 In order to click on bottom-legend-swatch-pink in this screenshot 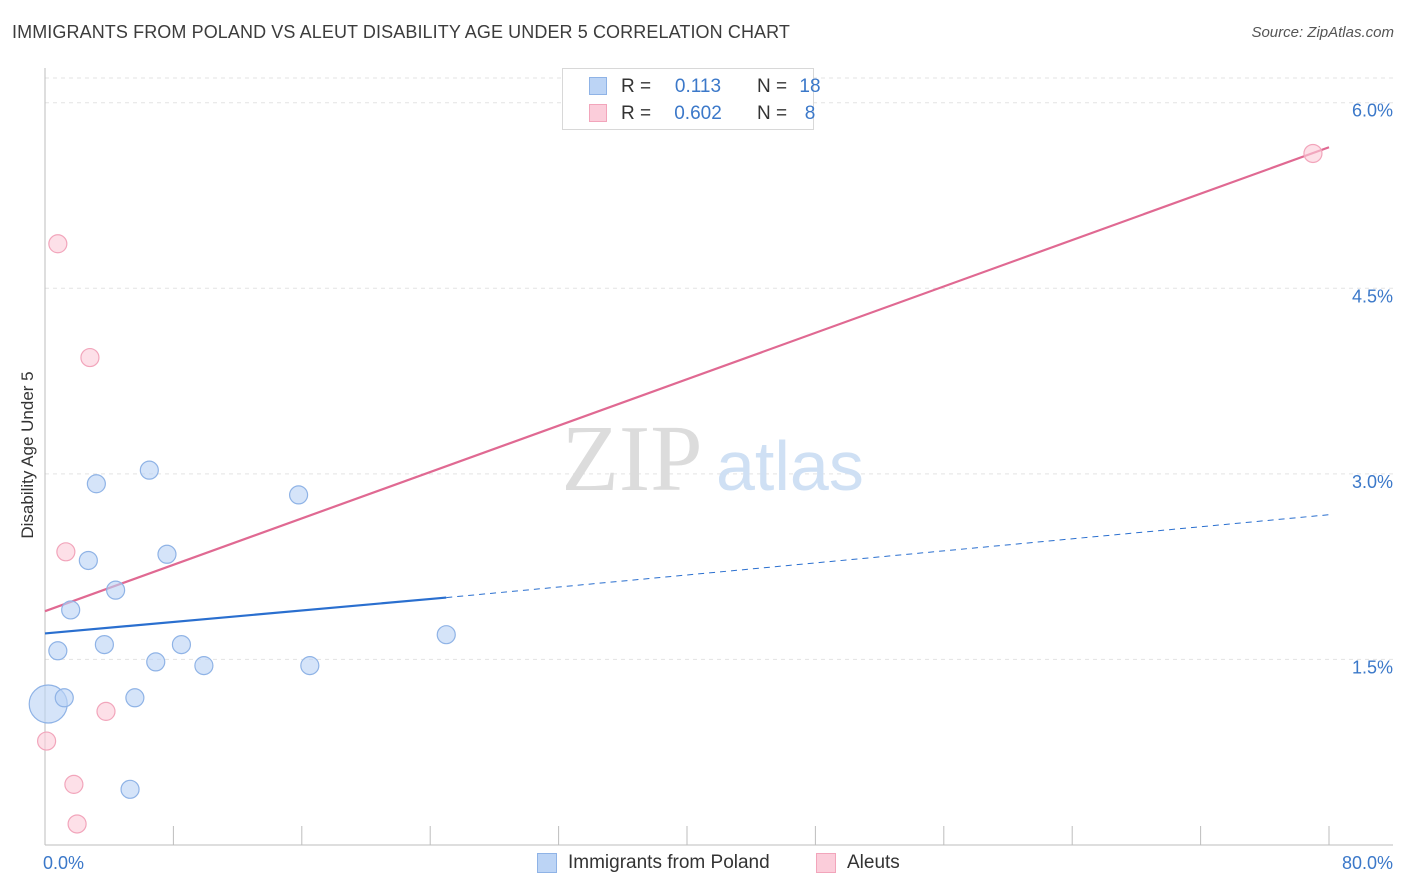, I will do `click(826, 863)`.